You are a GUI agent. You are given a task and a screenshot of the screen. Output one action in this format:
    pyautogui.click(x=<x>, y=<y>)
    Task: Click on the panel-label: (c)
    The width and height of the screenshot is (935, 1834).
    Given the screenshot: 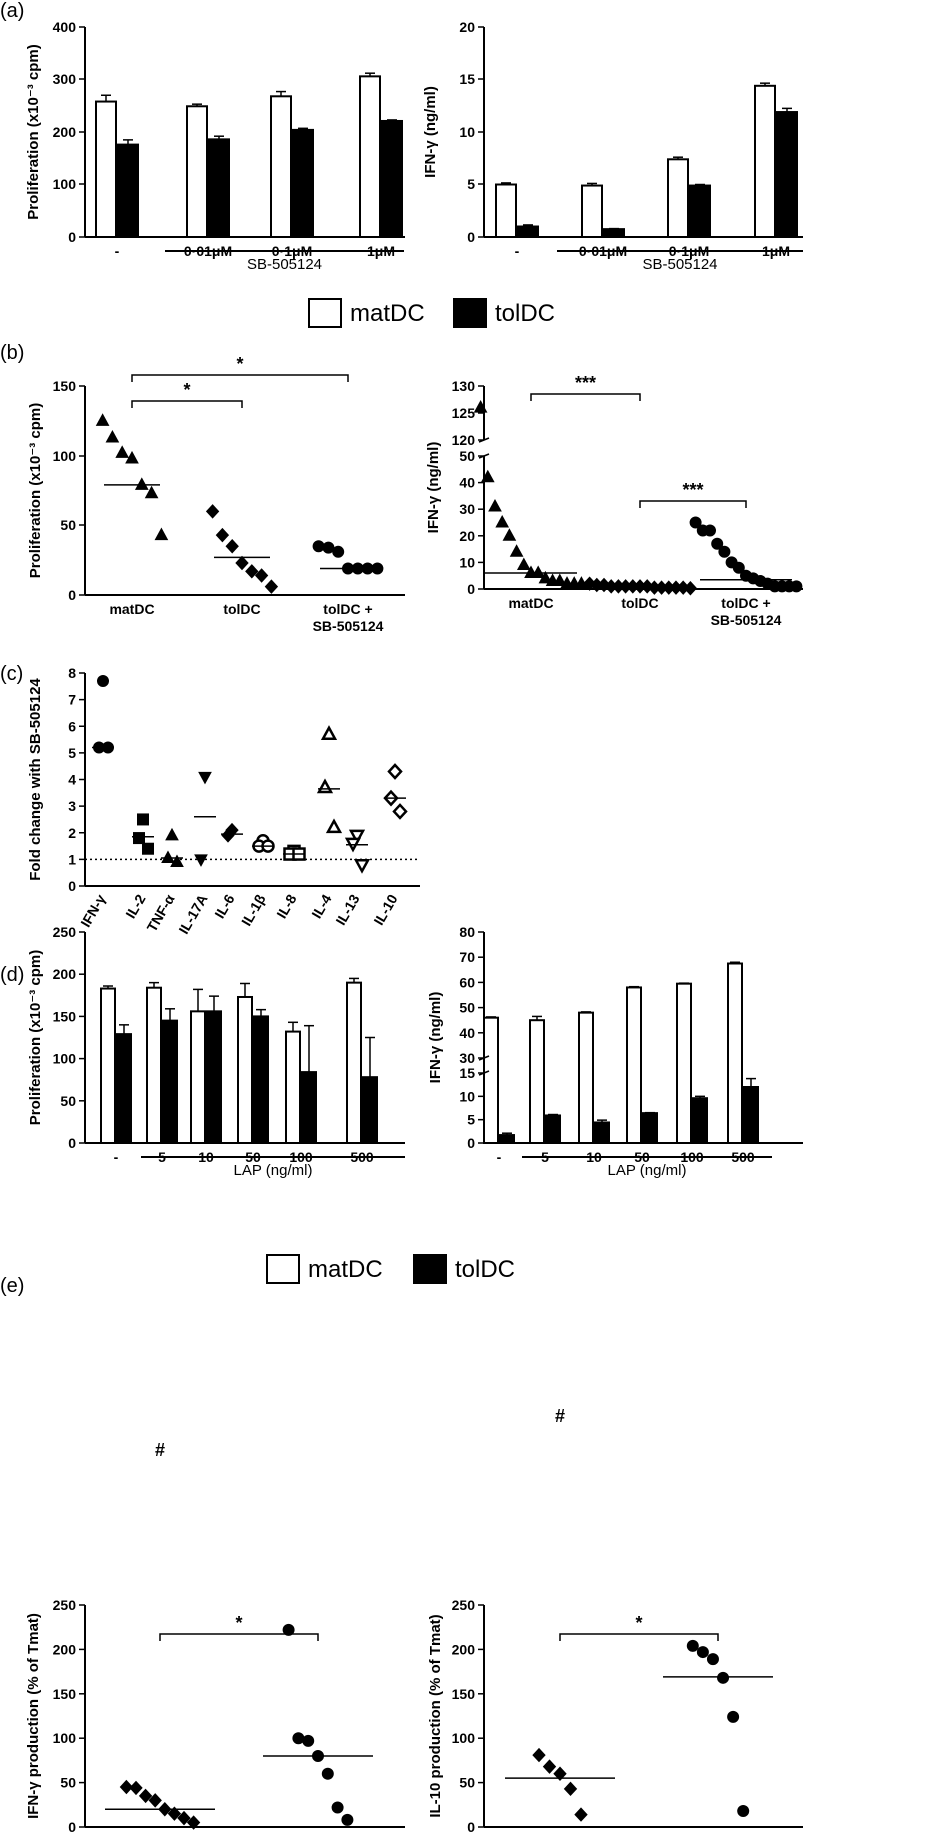 What is the action you would take?
    pyautogui.click(x=11, y=674)
    